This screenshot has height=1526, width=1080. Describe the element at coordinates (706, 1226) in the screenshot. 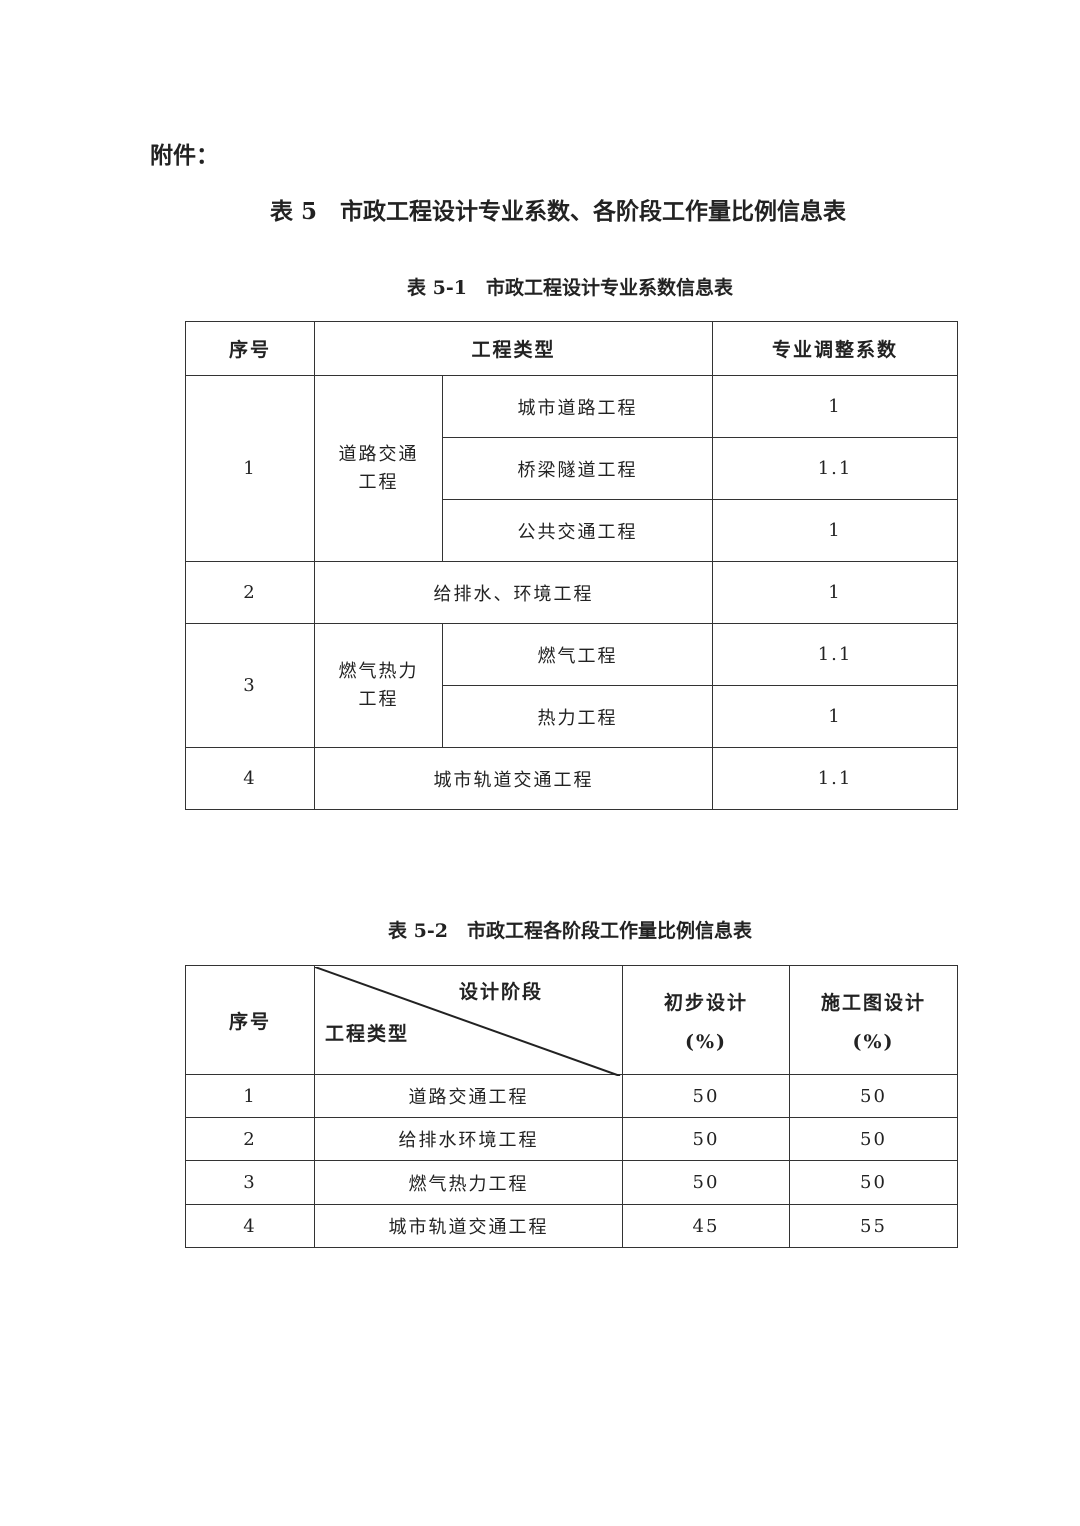

I see `cell-prelim: 45` at that location.